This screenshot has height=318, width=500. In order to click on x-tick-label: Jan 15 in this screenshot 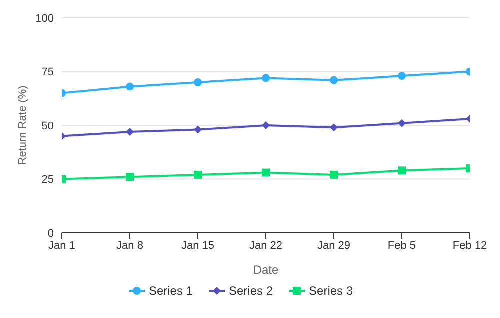, I will do `click(198, 246)`.